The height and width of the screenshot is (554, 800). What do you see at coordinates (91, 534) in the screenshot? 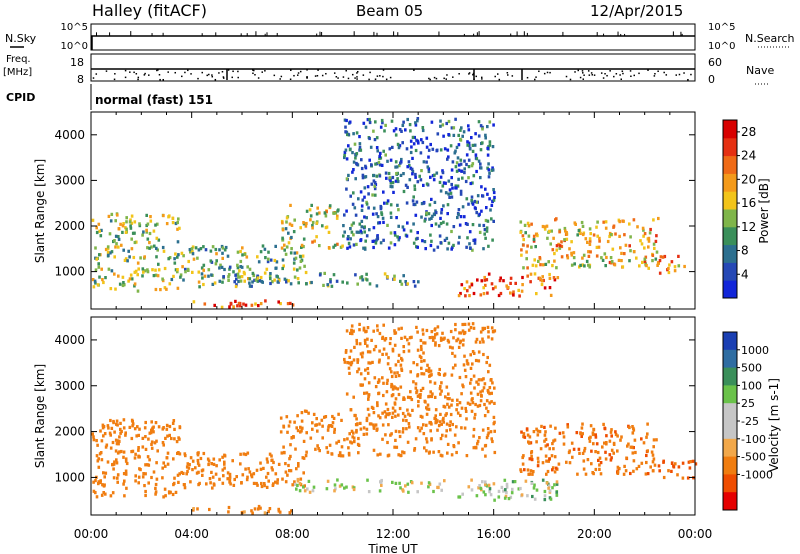
I see `x-tick-label: 00:00` at bounding box center [91, 534].